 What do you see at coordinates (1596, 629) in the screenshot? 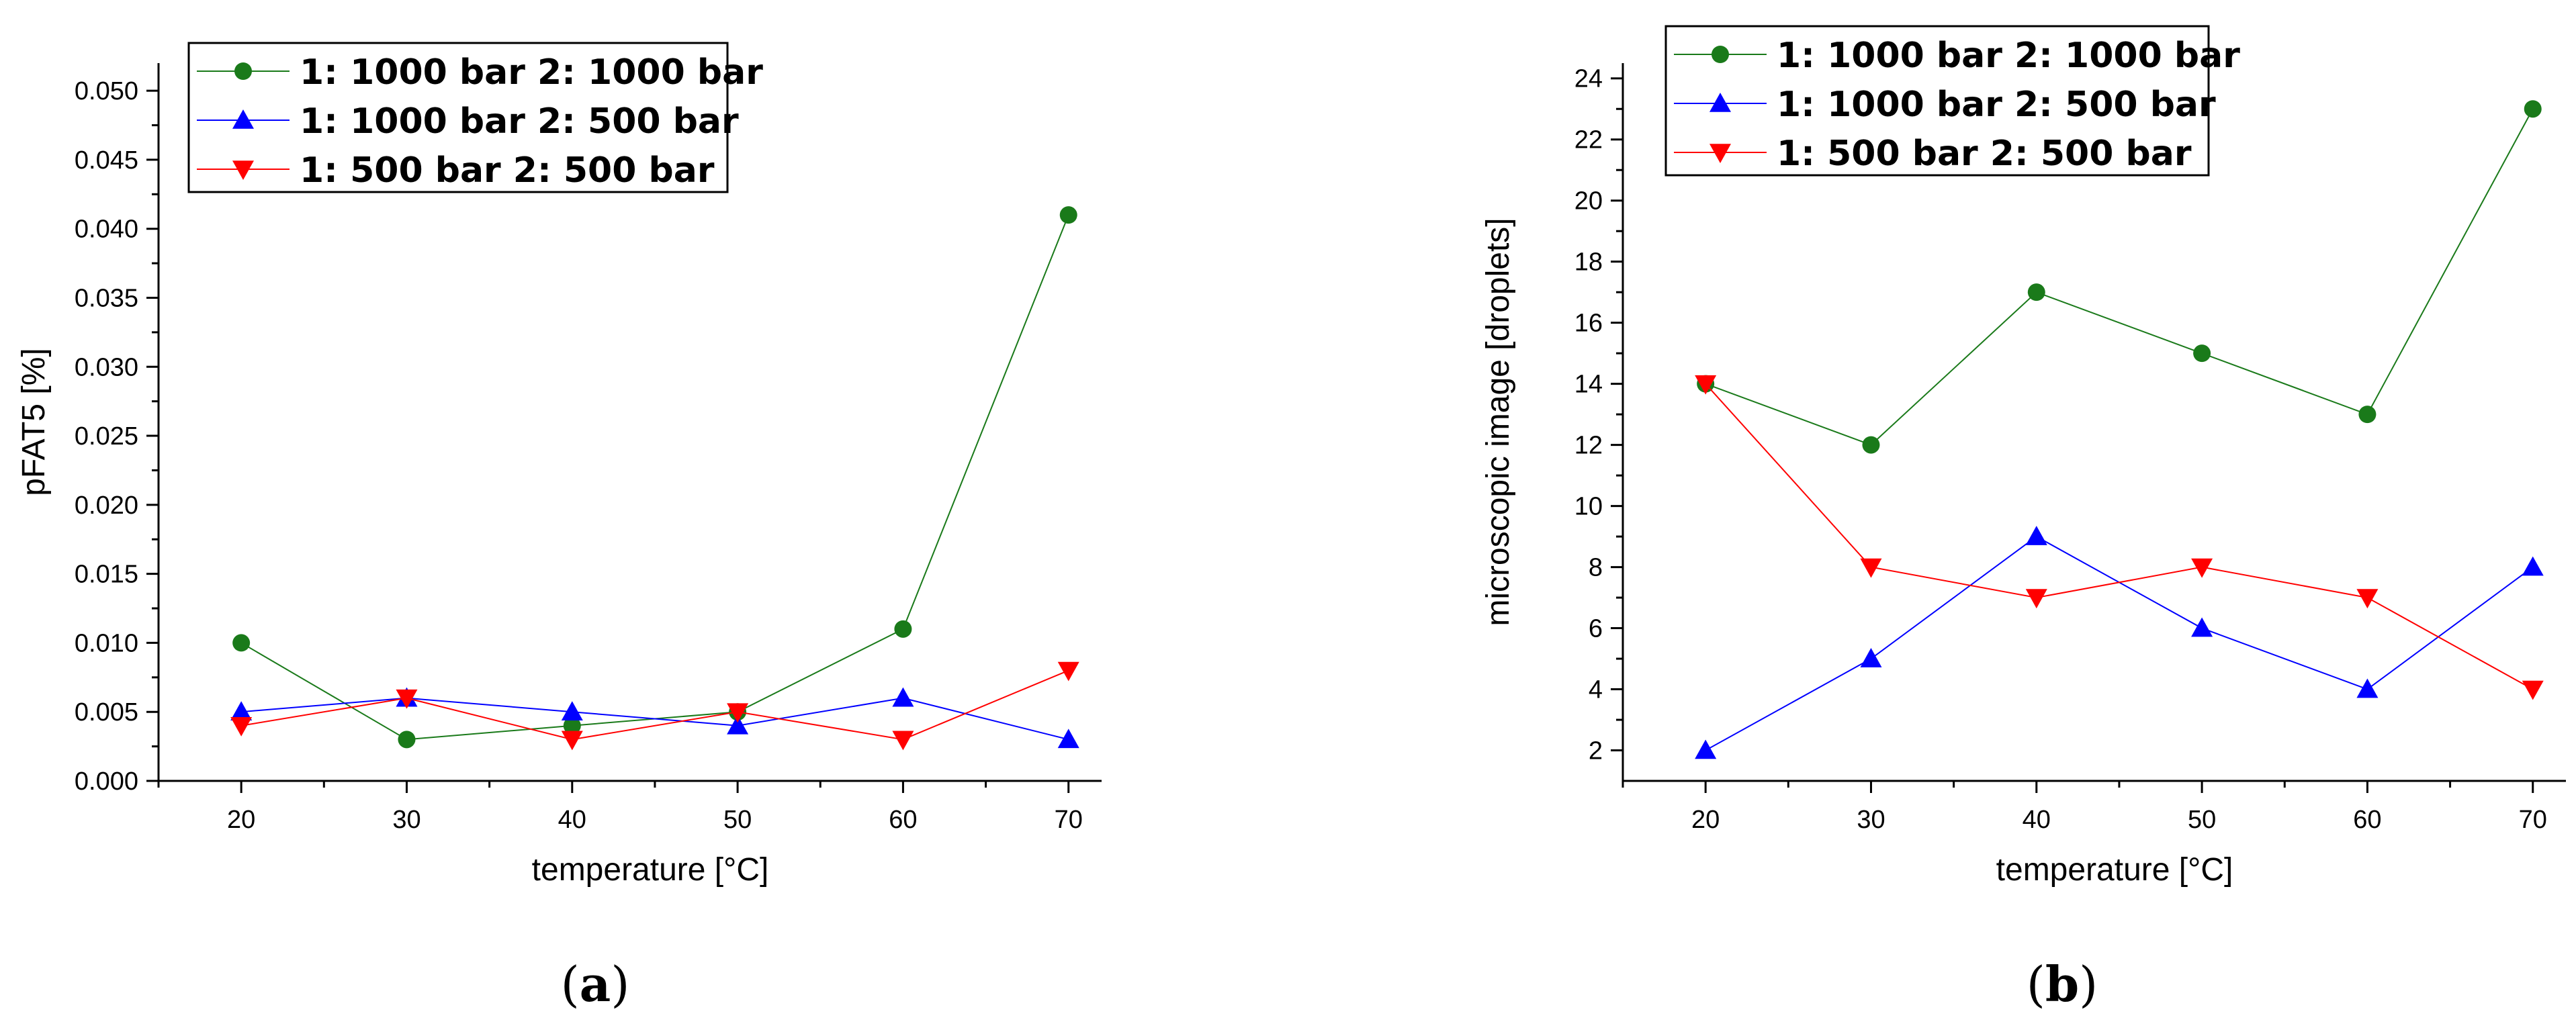
I see `y-tick-label: 6` at bounding box center [1596, 629].